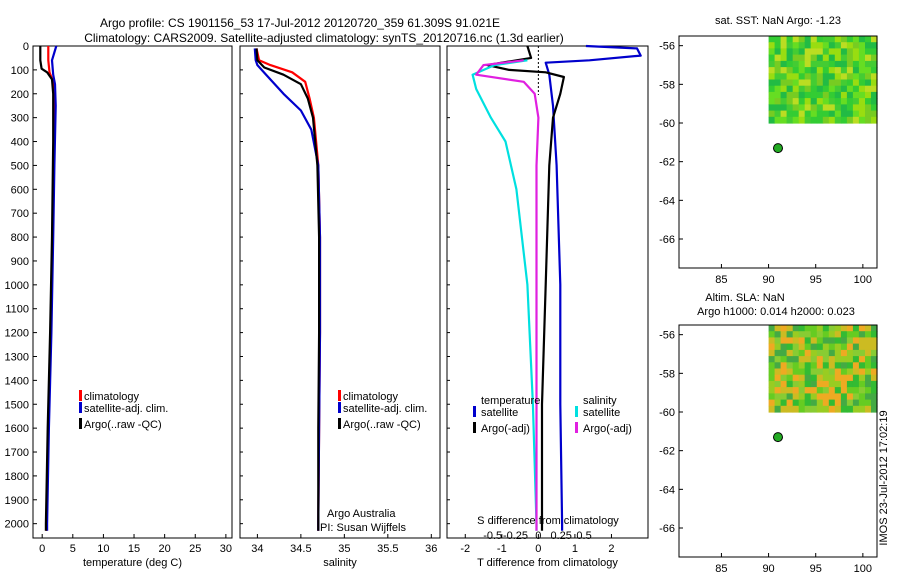 Image resolution: width=900 pixels, height=580 pixels. What do you see at coordinates (863, 280) in the screenshot?
I see `x-tick-label: 100` at bounding box center [863, 280].